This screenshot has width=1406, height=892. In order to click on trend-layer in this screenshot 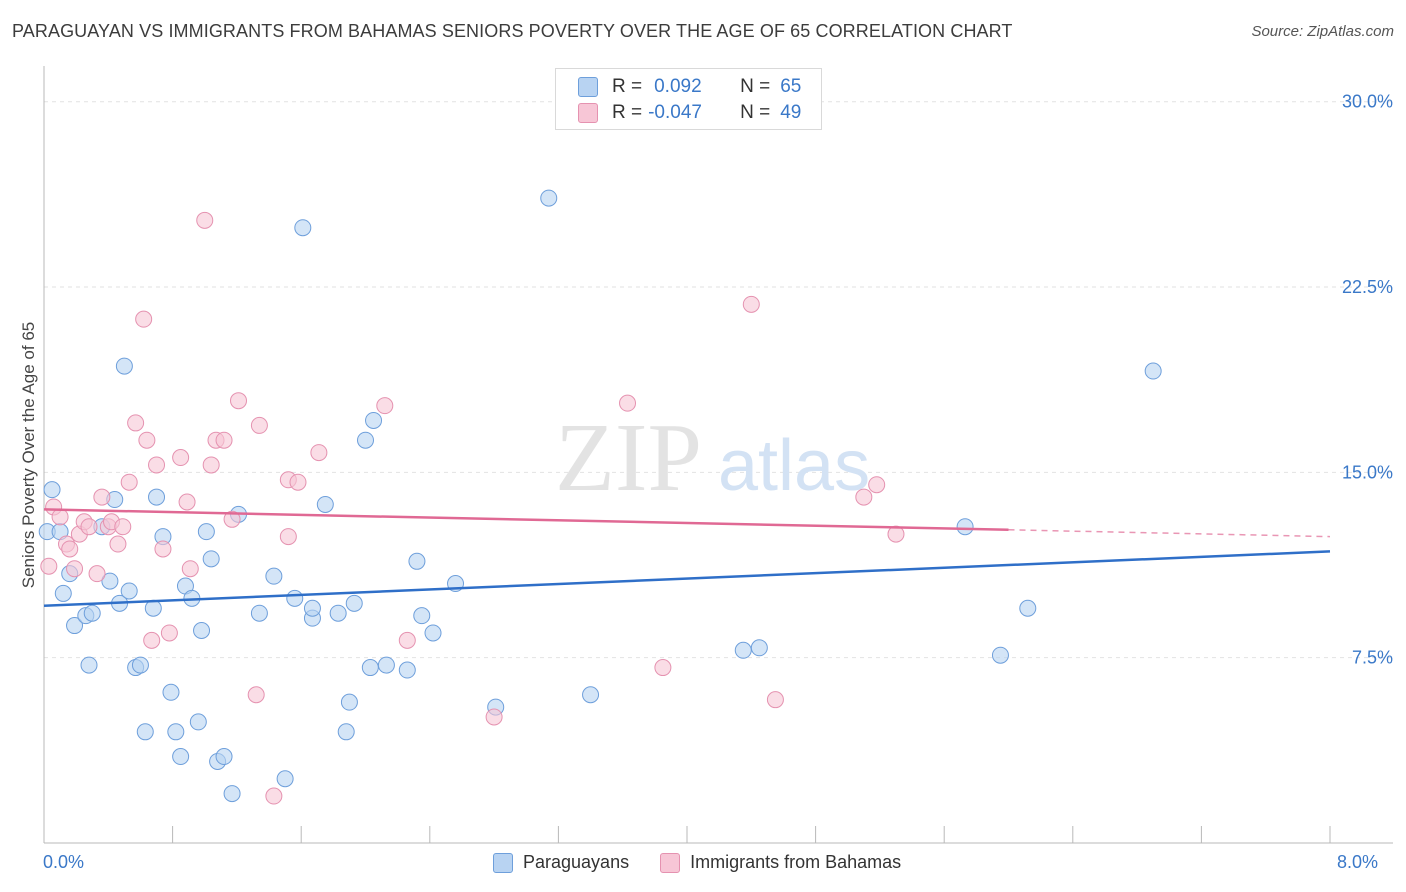, I will do `click(687, 558)`.